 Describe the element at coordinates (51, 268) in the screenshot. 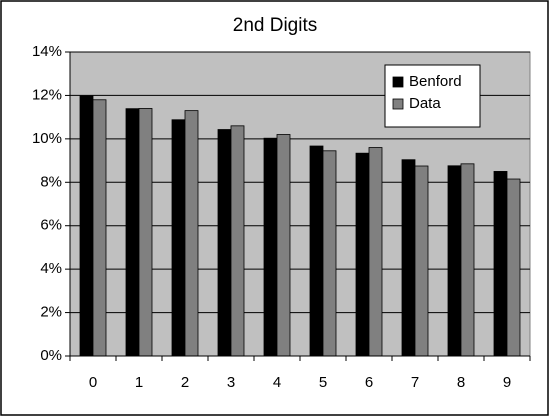

I see `y-tick-label: 4%` at that location.